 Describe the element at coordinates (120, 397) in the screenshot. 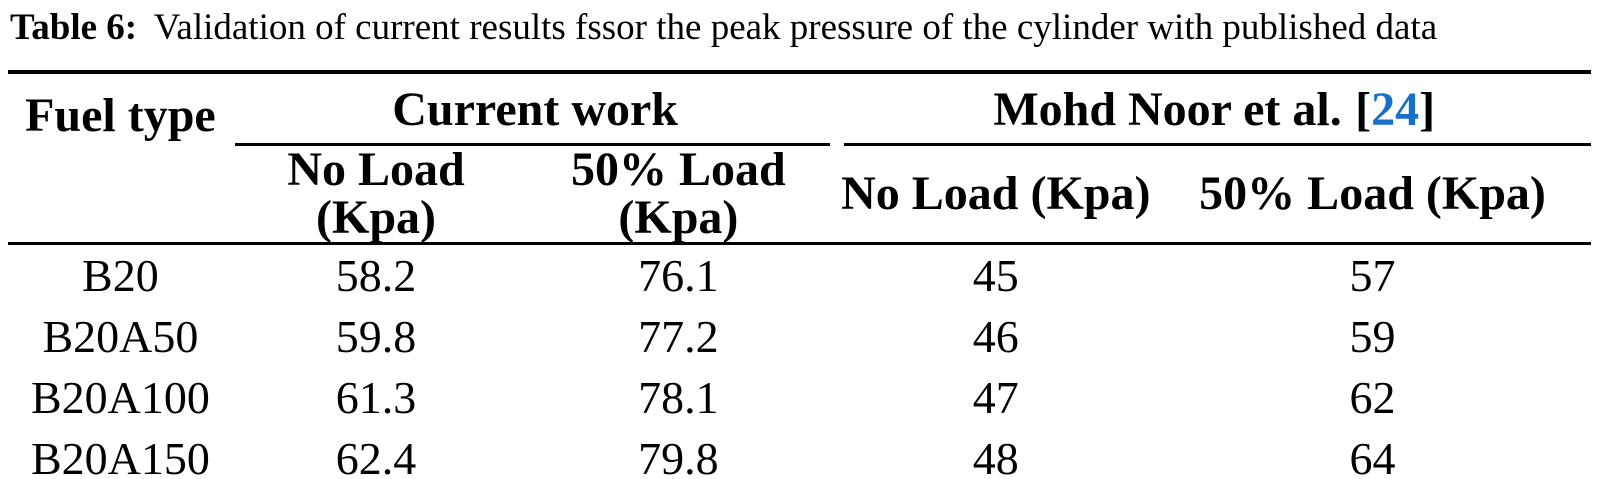

I see `fuel-type-cell: B20A100` at that location.